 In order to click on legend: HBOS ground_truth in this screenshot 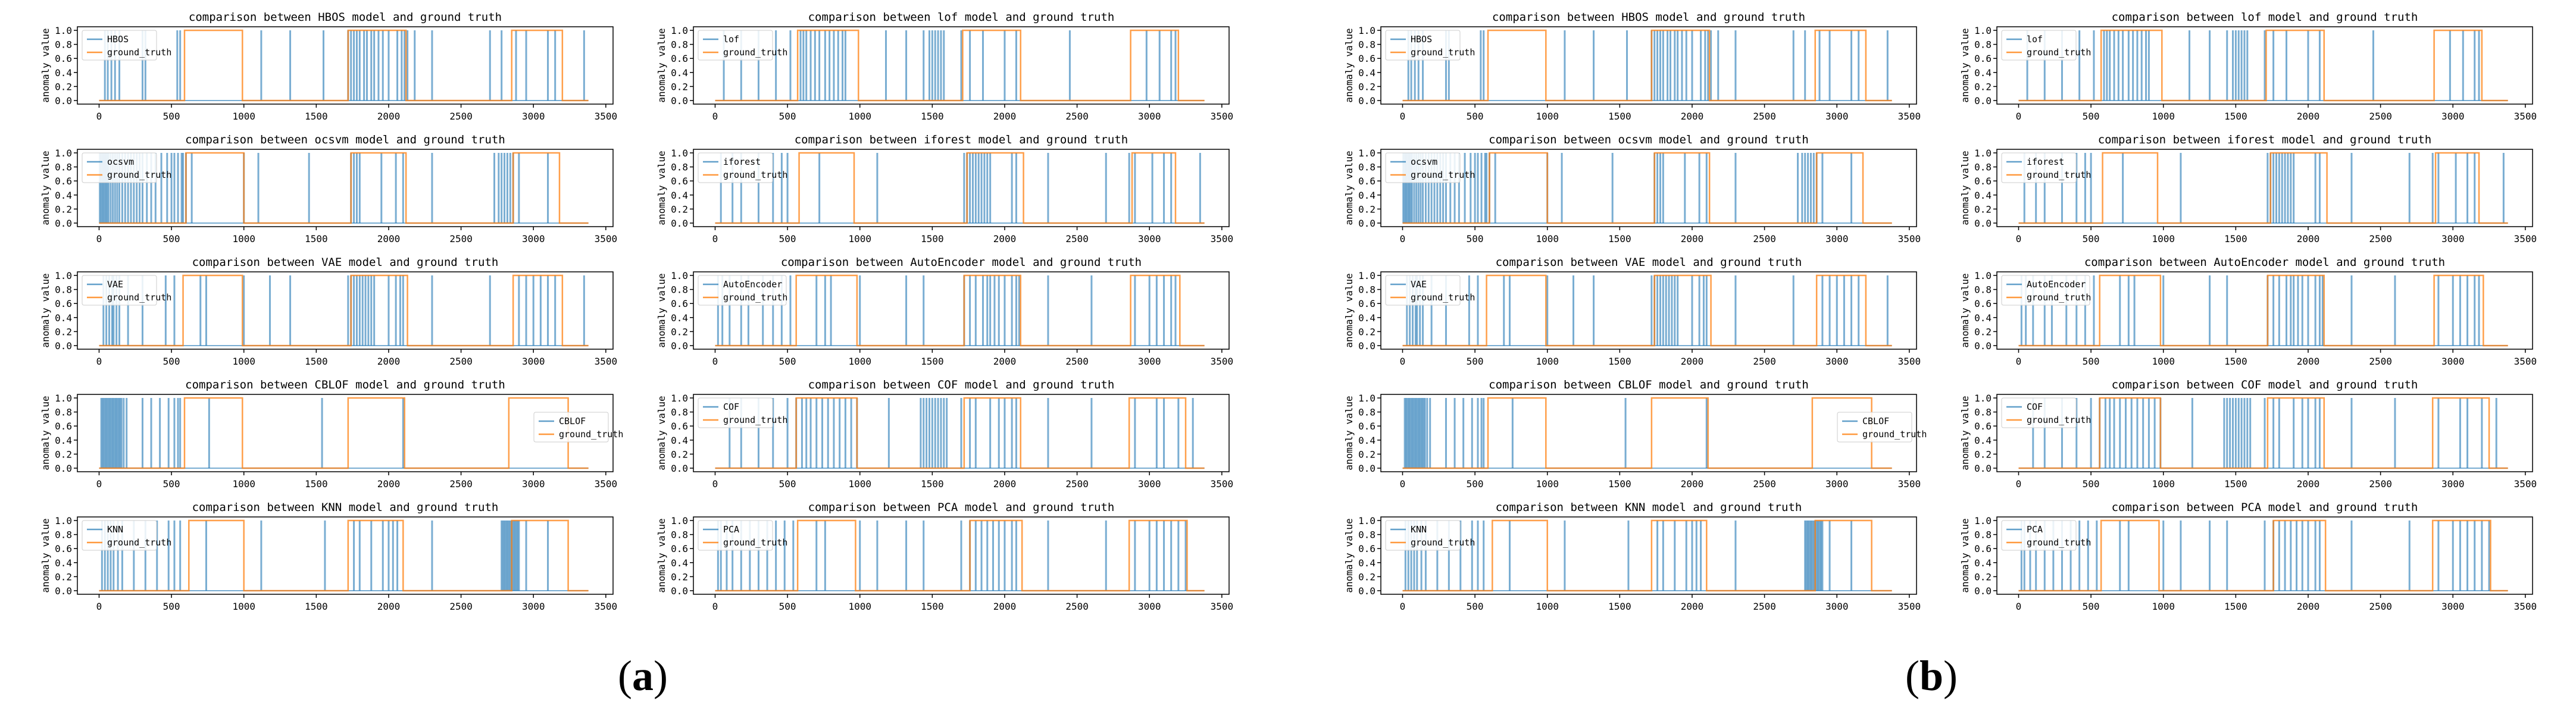, I will do `click(126, 45)`.